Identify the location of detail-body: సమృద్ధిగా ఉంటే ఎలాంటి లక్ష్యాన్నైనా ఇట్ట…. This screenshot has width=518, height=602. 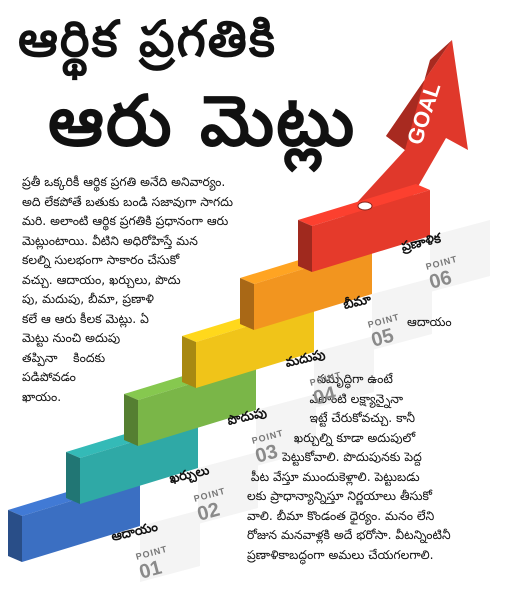
(349, 467).